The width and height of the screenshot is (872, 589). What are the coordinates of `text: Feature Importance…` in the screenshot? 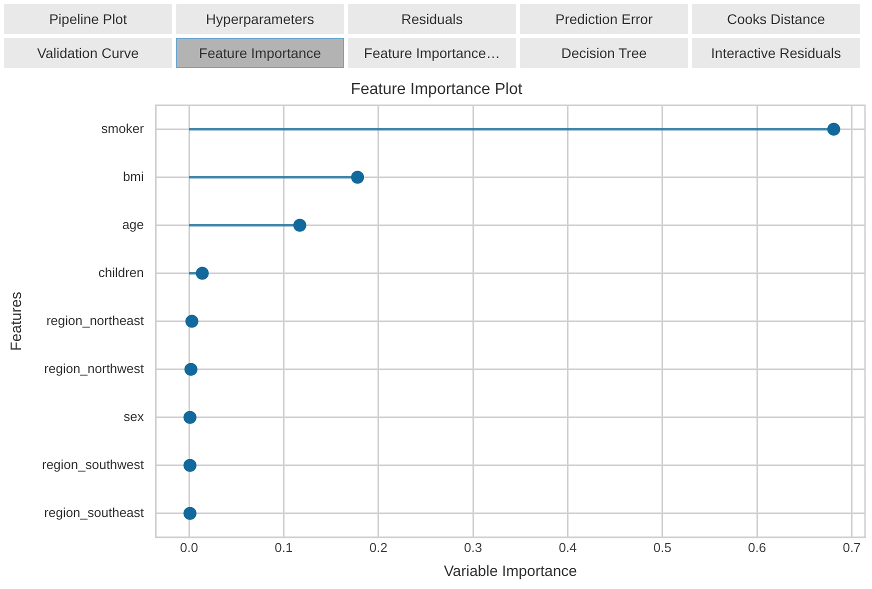 It's located at (432, 53).